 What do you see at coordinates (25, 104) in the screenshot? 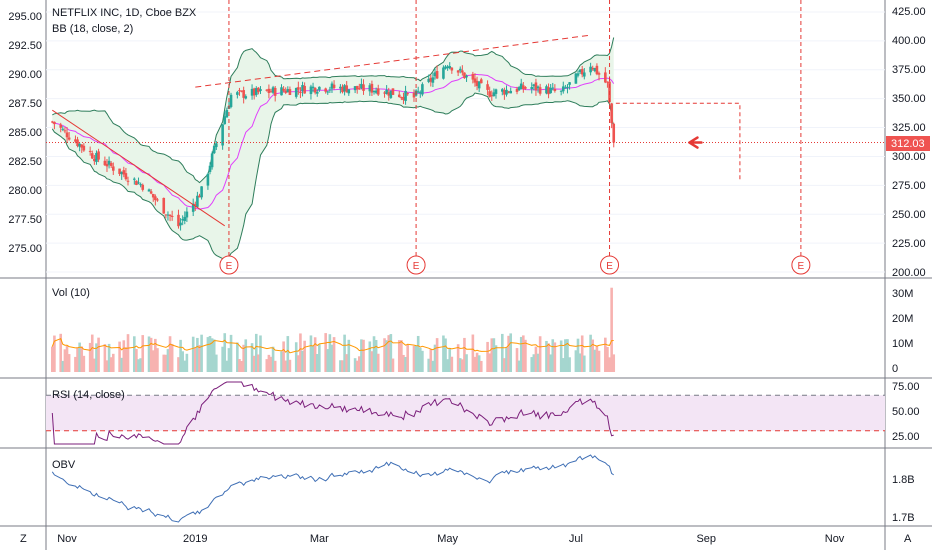
I see `y-tick-left: 287.50` at bounding box center [25, 104].